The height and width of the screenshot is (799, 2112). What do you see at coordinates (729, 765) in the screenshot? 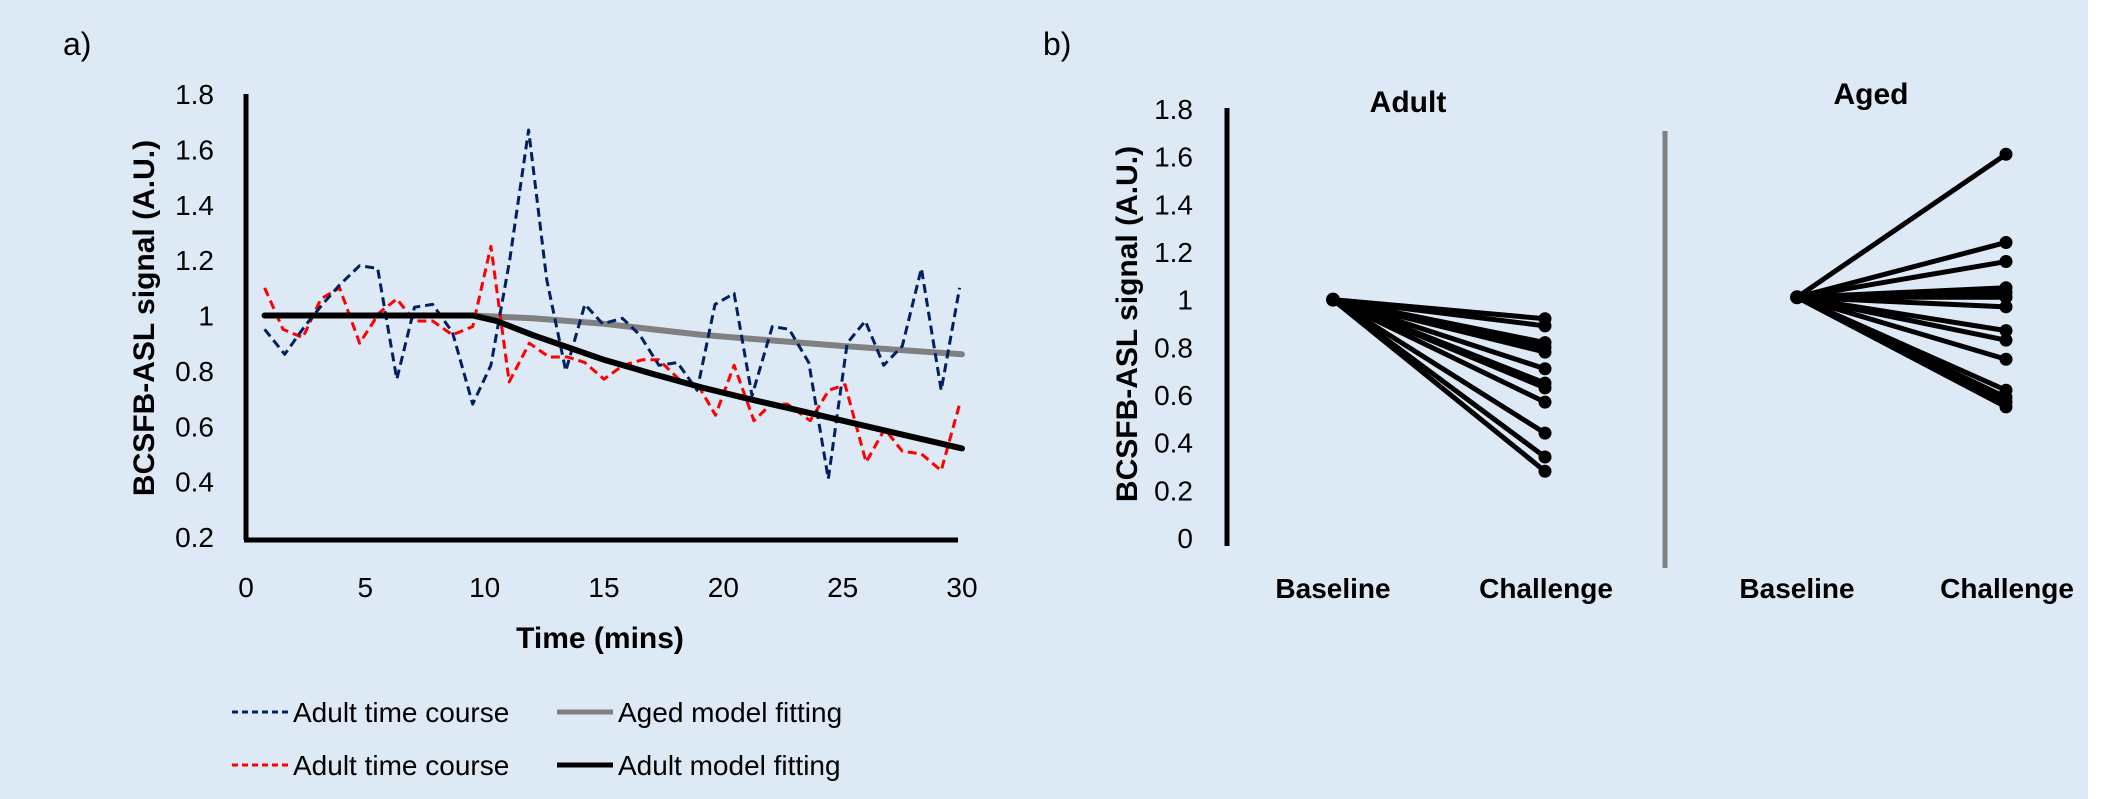
I see `legend-label-adult-fit: Adult model fitting` at bounding box center [729, 765].